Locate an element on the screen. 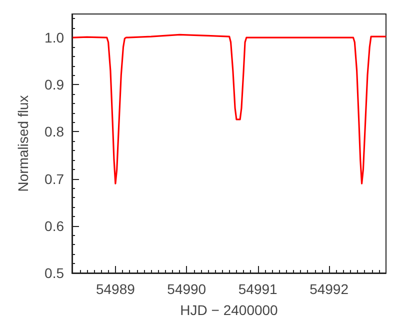 The width and height of the screenshot is (399, 331). x-tick-label: 54989 is located at coordinates (116, 289).